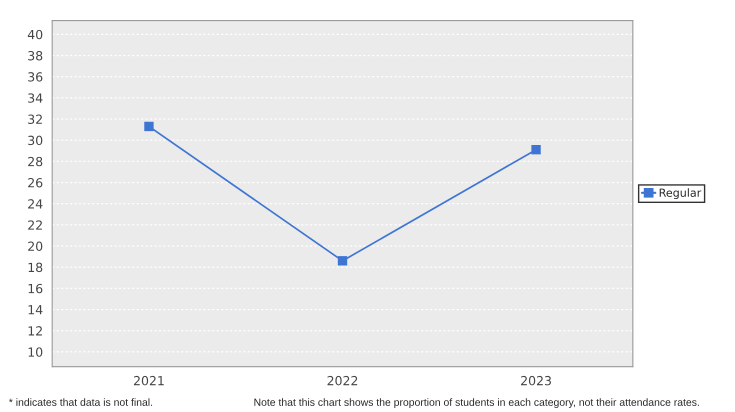 The width and height of the screenshot is (735, 412). I want to click on y-tick-label: 40, so click(35, 35).